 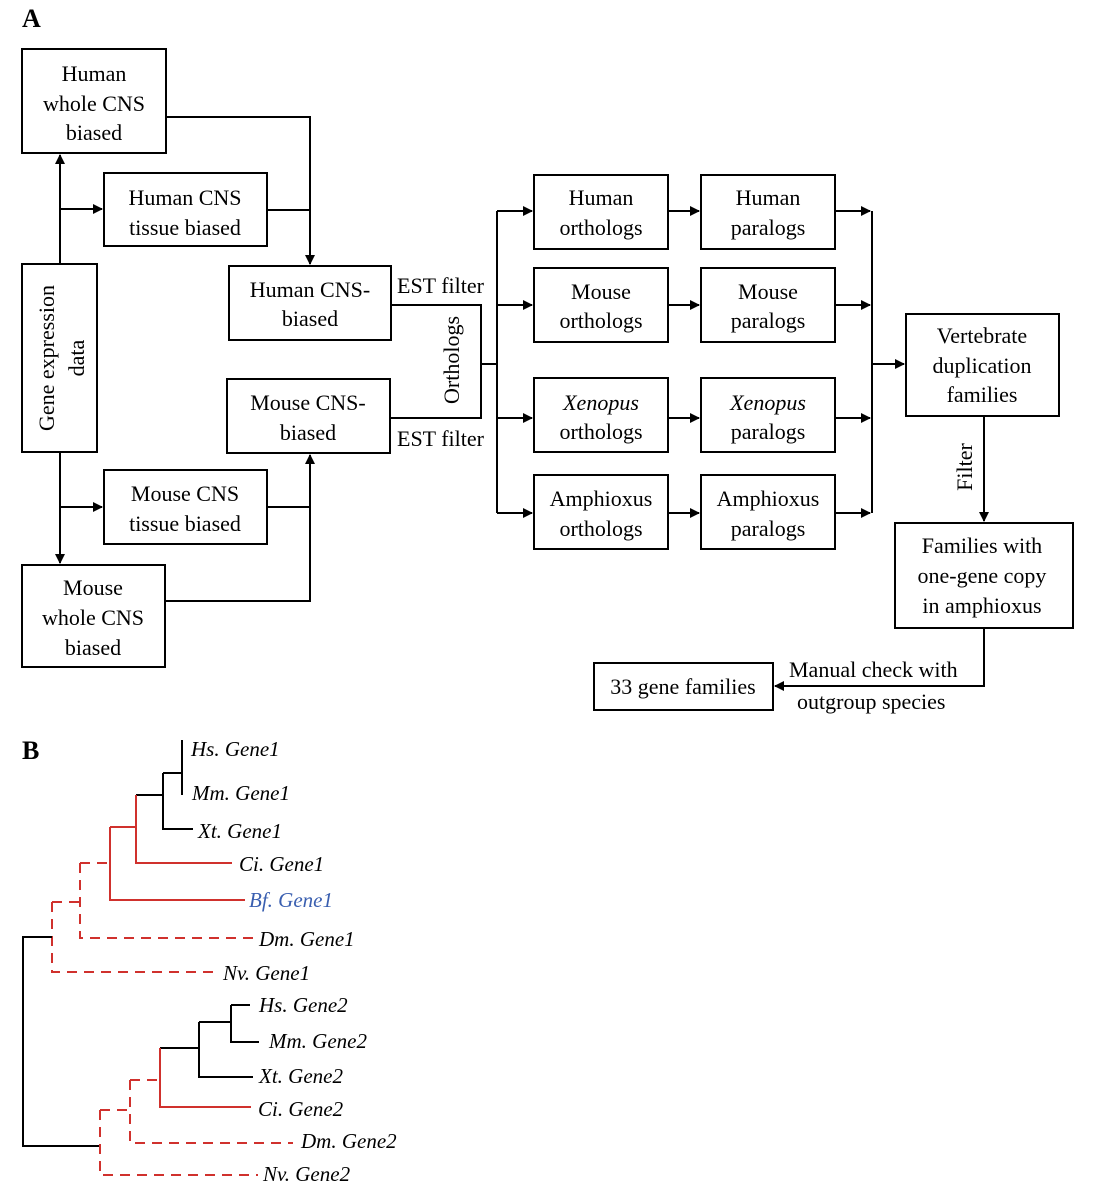 I want to click on human-whole-cns-box: Human whole CNS biased, so click(x=94, y=101).